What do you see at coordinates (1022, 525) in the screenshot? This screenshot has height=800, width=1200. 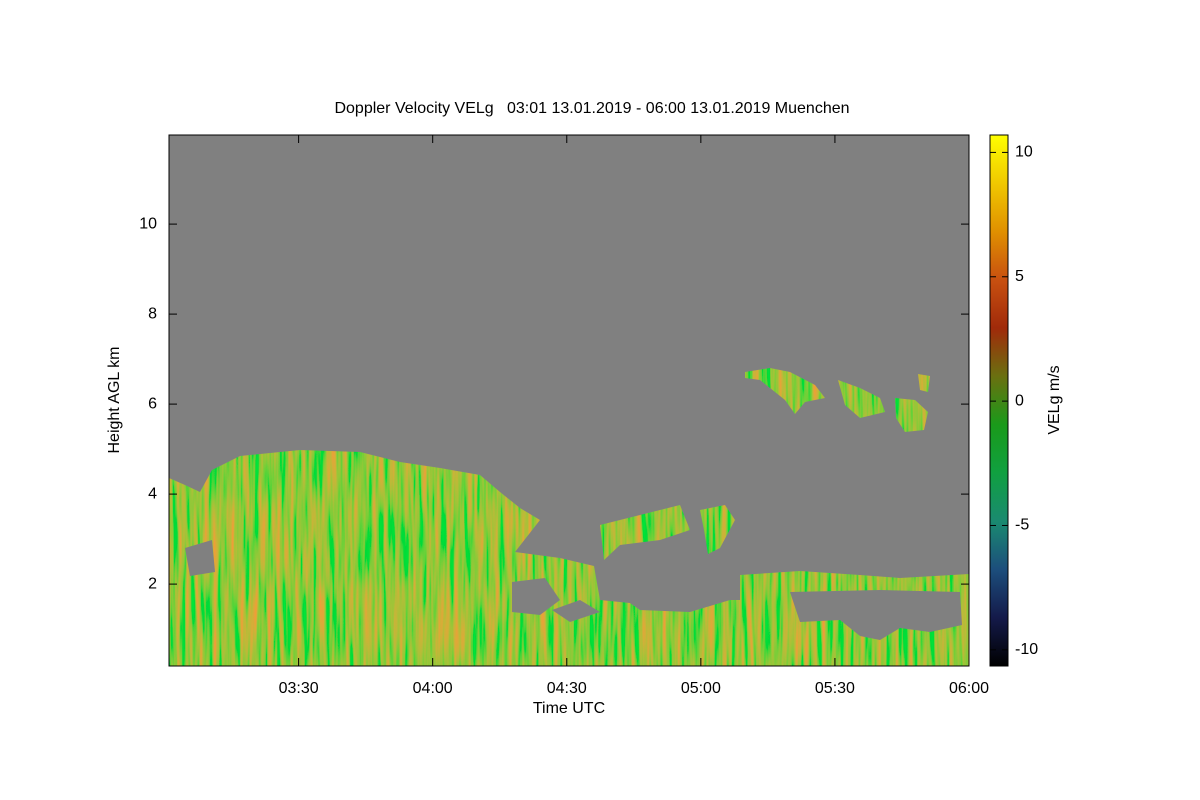 I see `colorbar-tick-label: -5` at bounding box center [1022, 525].